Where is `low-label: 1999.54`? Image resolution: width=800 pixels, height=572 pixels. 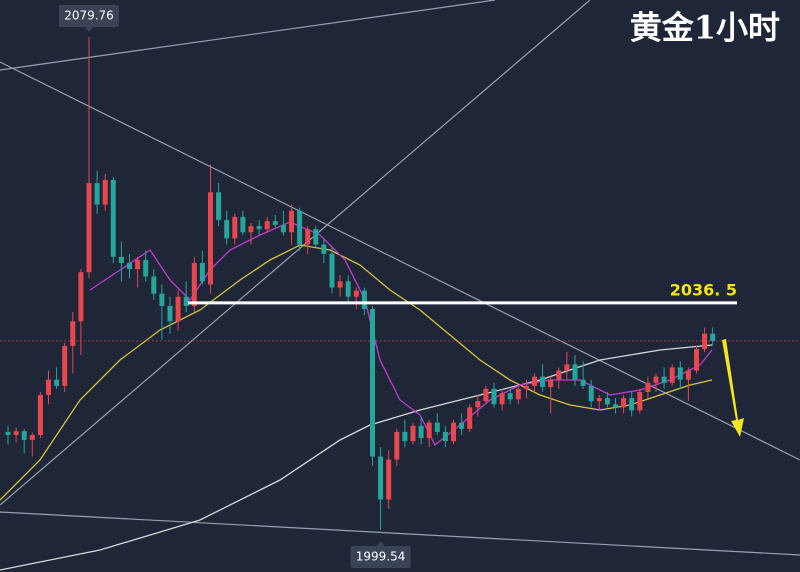
low-label: 1999.54 is located at coordinates (381, 557).